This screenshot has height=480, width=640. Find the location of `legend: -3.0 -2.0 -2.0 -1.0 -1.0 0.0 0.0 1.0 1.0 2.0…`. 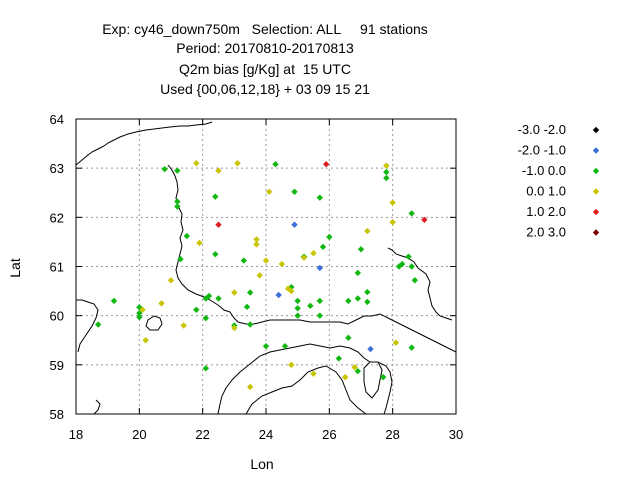

legend: -3.0 -2.0 -2.0 -1.0 -1.0 0.0 0.0 1.0 1.0 2.0… is located at coordinates (559, 181).